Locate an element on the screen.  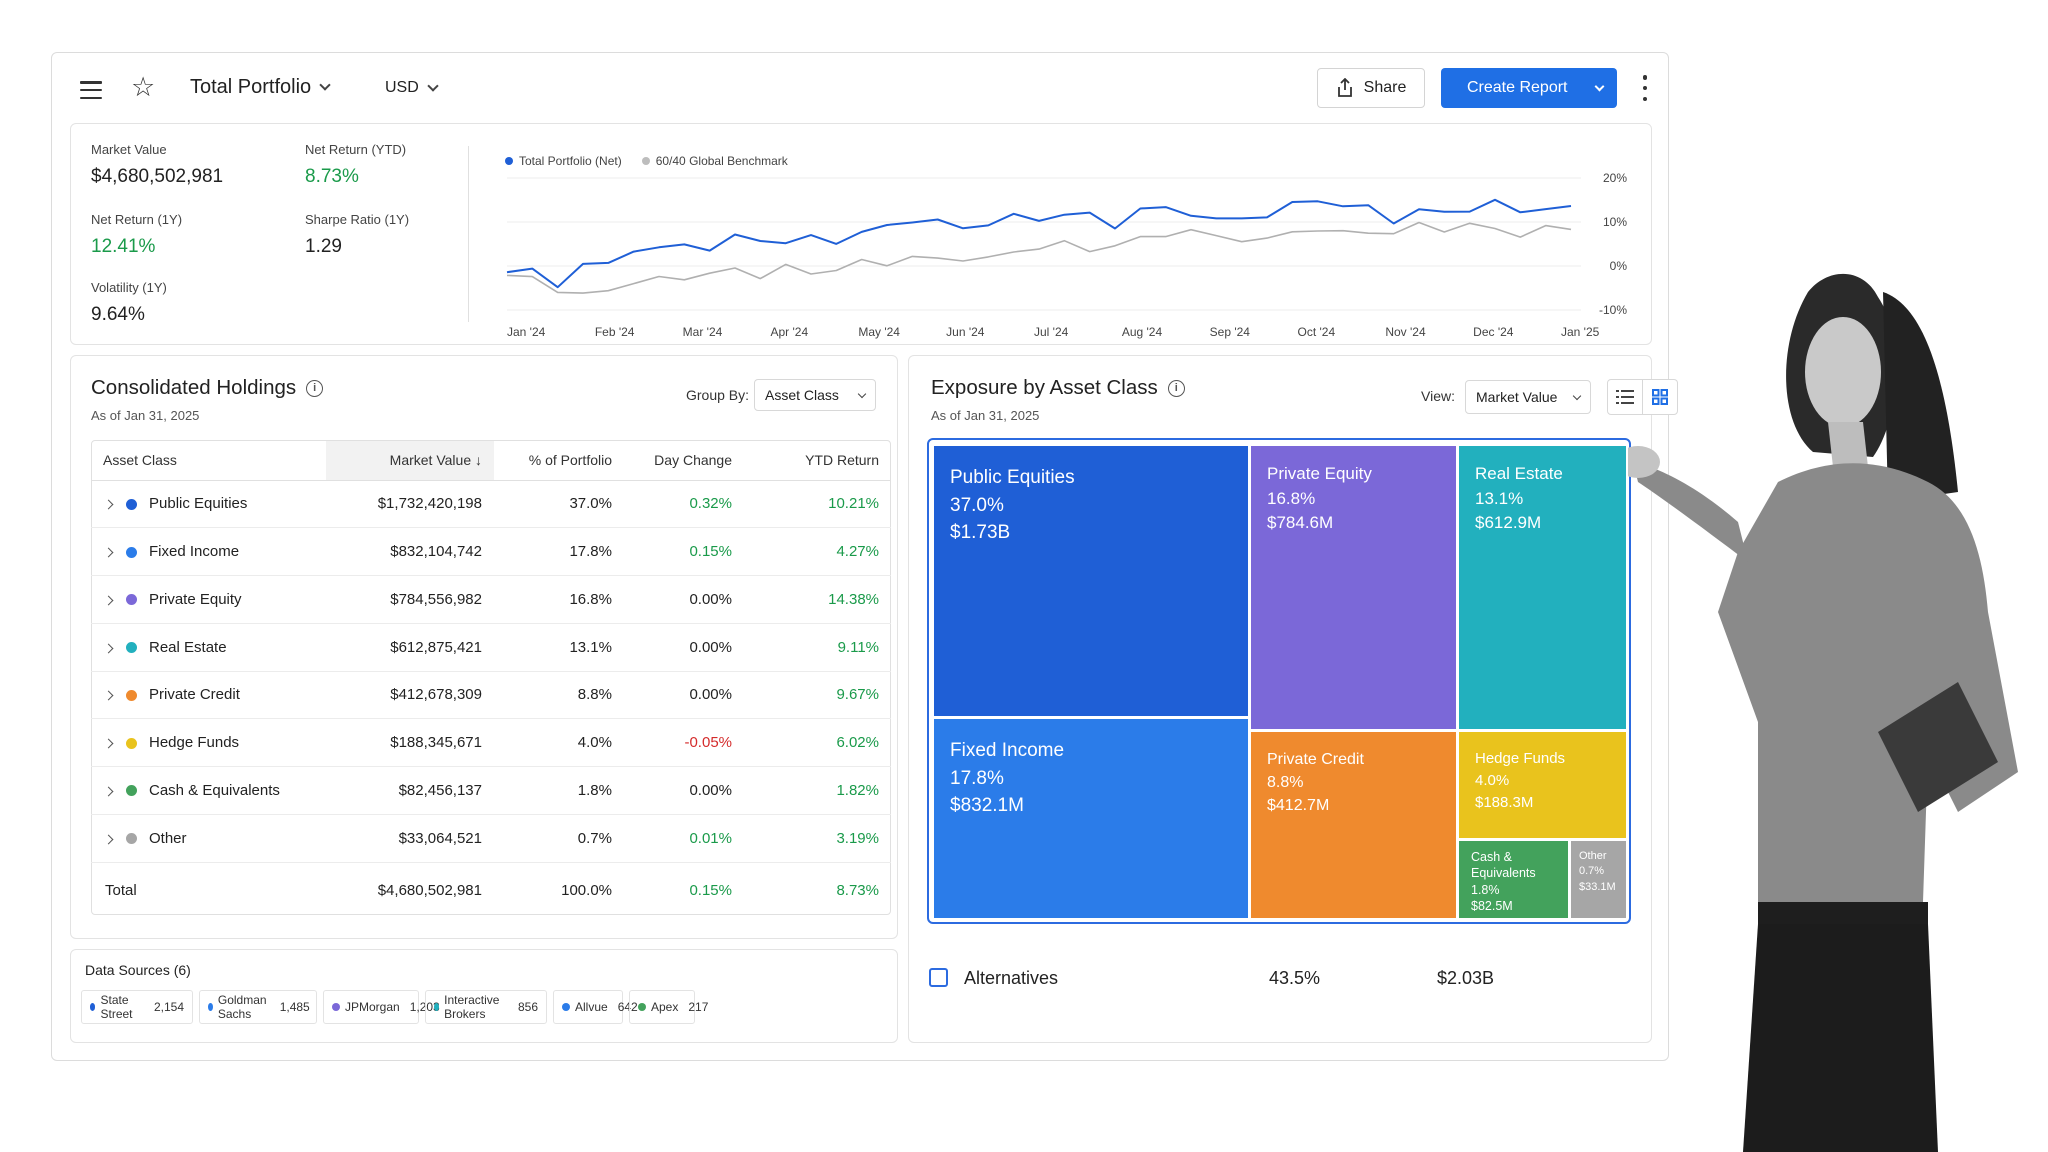
view-value: Market Value is located at coordinates (1517, 397).